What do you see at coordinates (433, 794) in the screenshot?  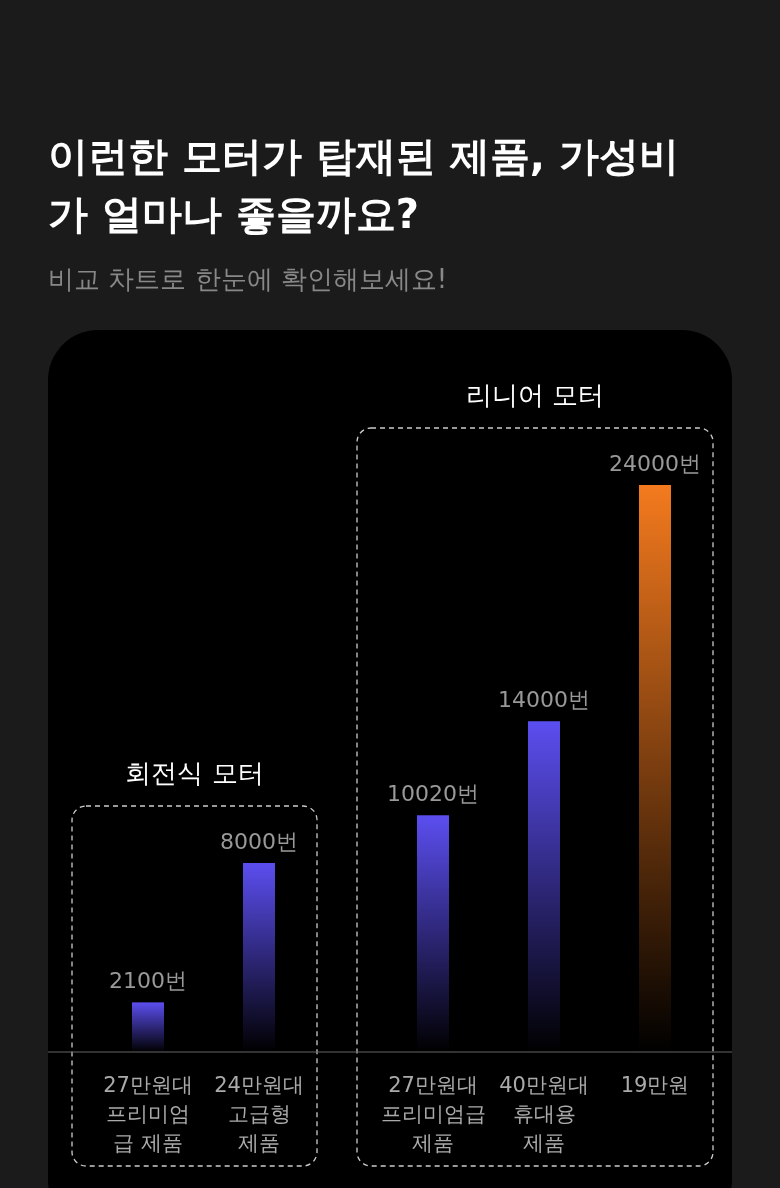 I see `data-label: 10020번` at bounding box center [433, 794].